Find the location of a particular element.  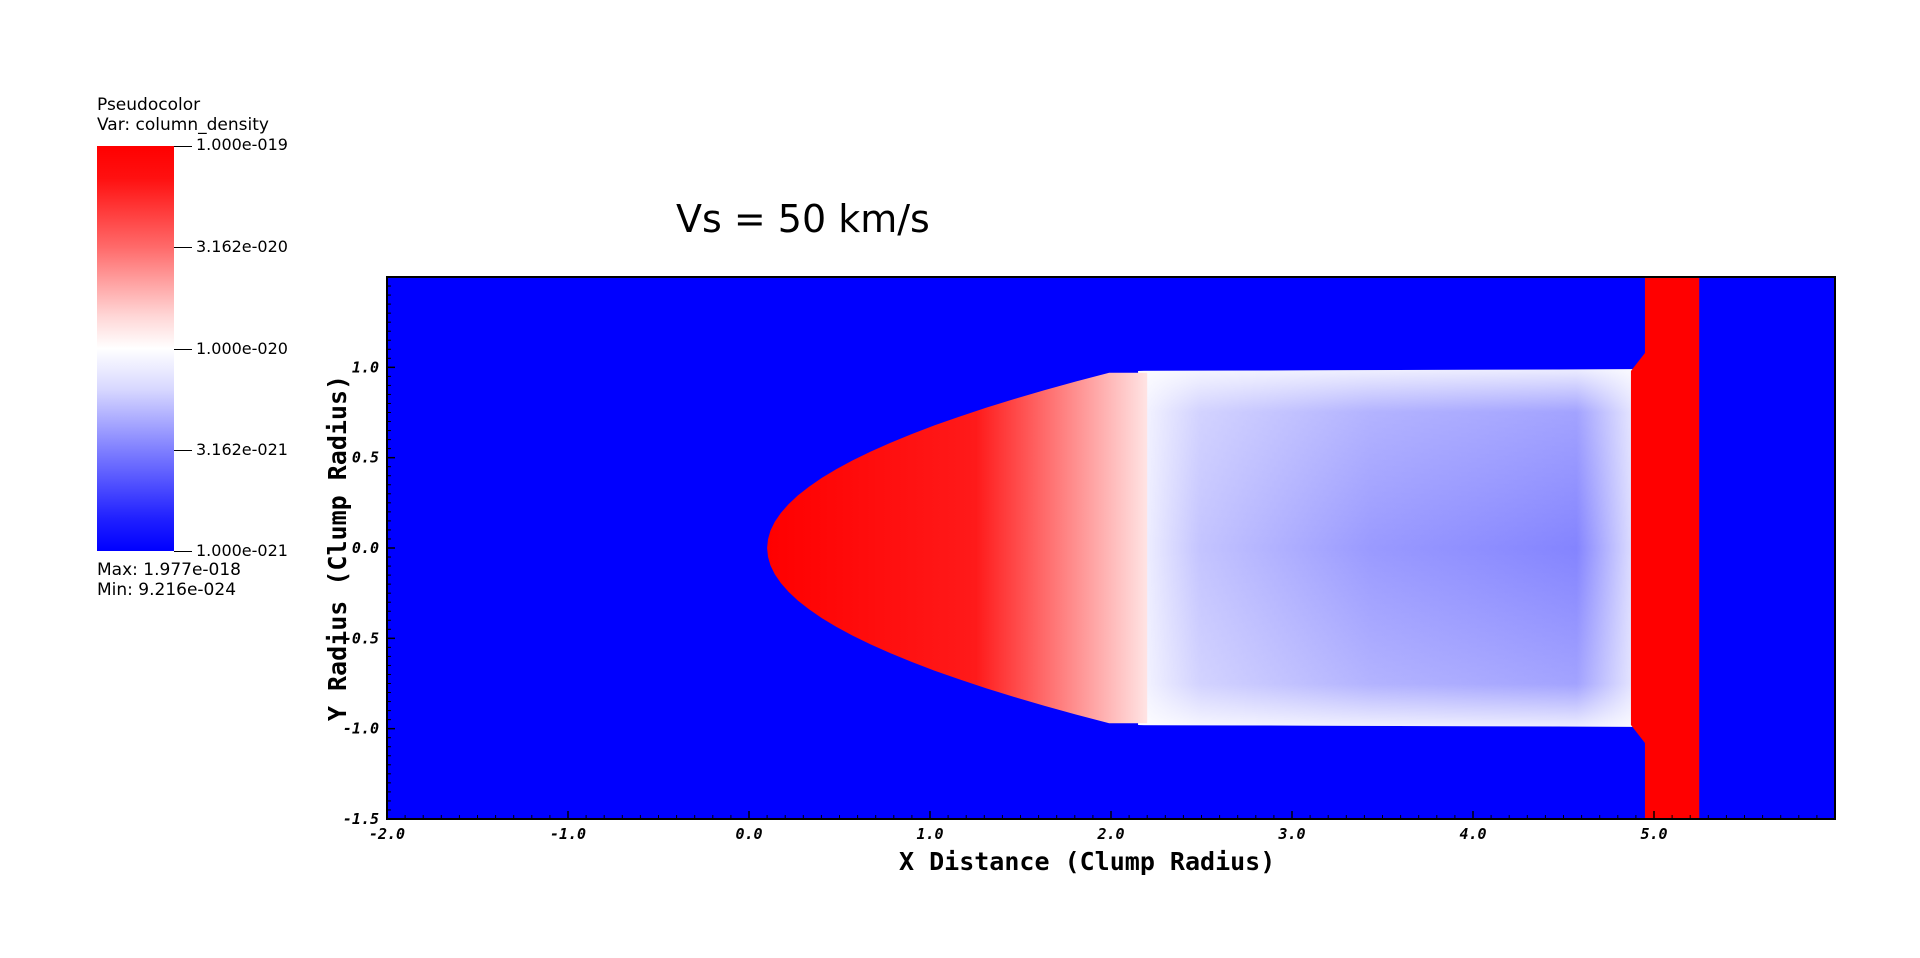

legend-tick-label: 3.162e-020 is located at coordinates (242, 246).